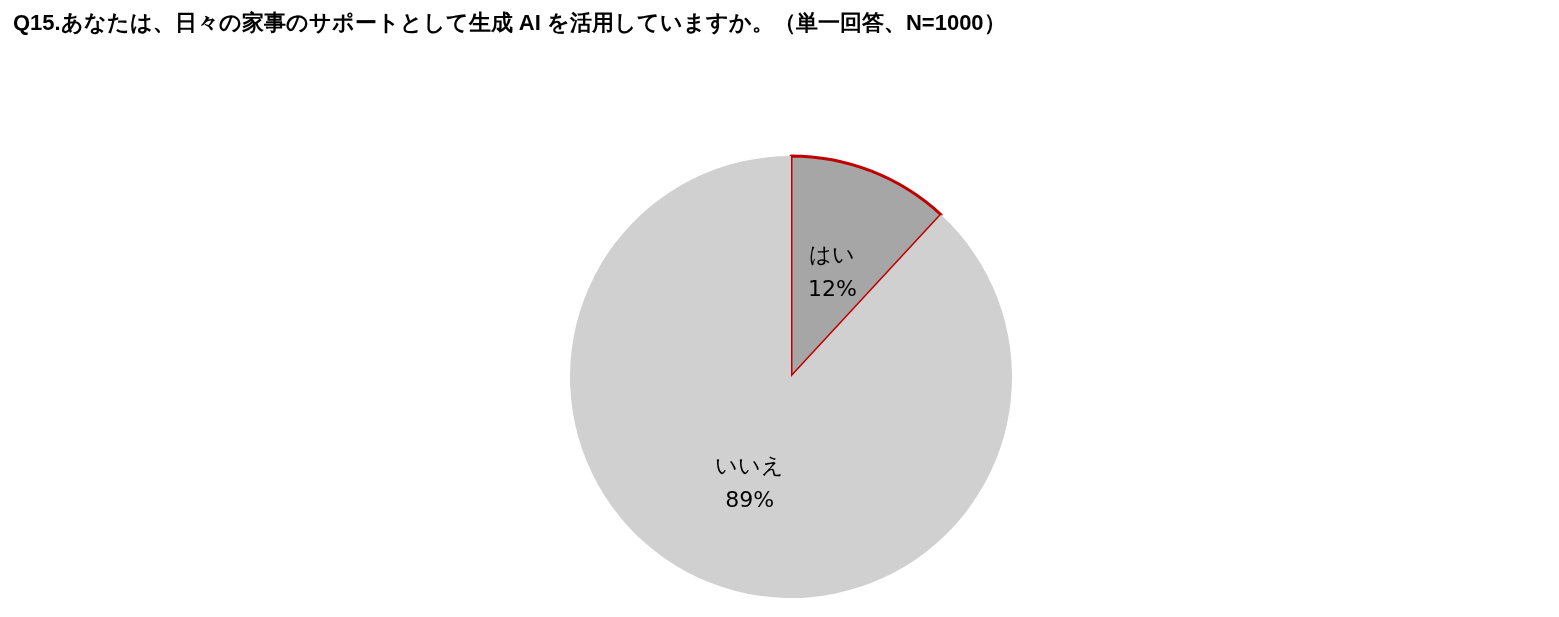 The image size is (1559, 617). What do you see at coordinates (832, 254) in the screenshot?
I see `slice-label: はい` at bounding box center [832, 254].